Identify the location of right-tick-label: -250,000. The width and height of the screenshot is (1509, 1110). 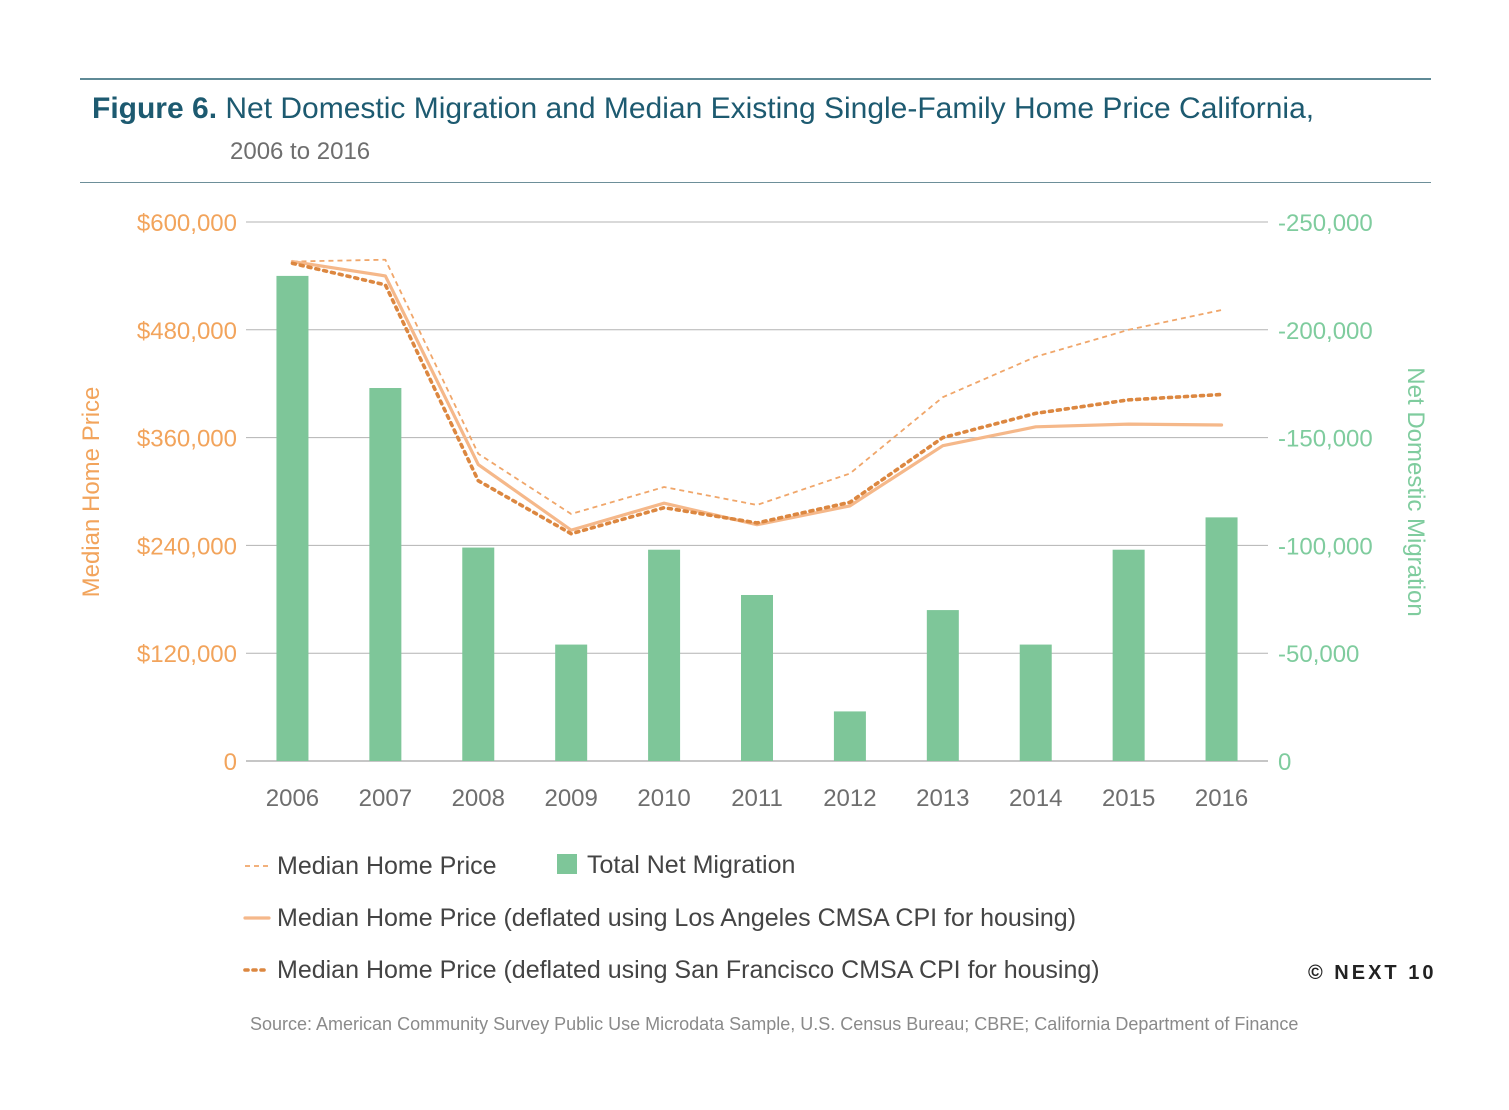
(1325, 223).